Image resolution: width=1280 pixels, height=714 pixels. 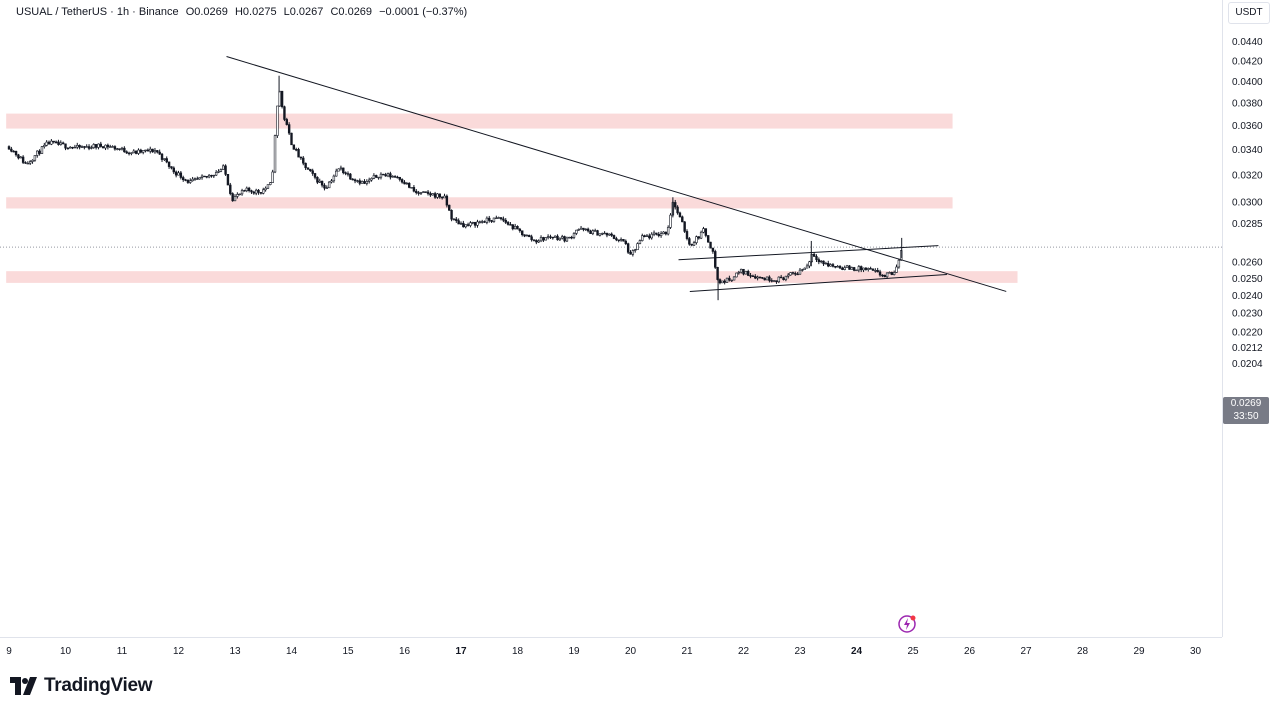 I want to click on time-tick-16: 25, so click(x=913, y=651).